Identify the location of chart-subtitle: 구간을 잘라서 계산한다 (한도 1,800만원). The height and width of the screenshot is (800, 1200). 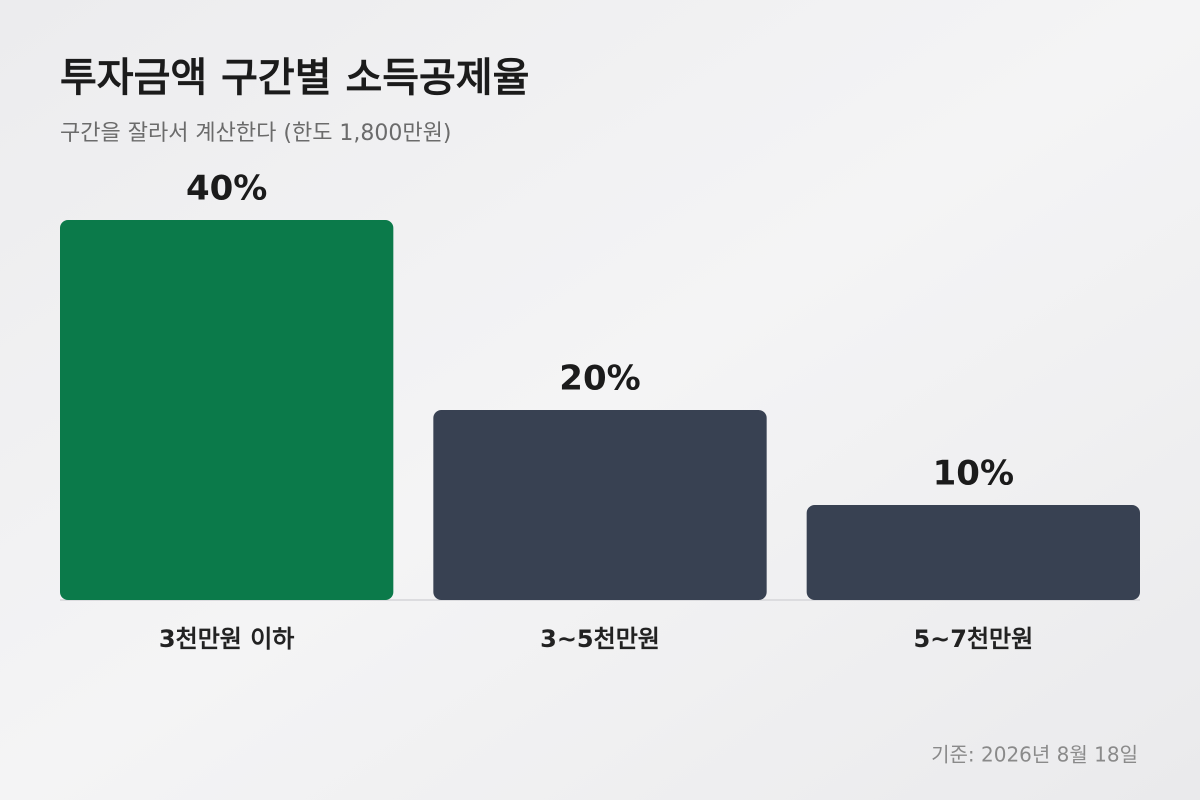
(255, 133).